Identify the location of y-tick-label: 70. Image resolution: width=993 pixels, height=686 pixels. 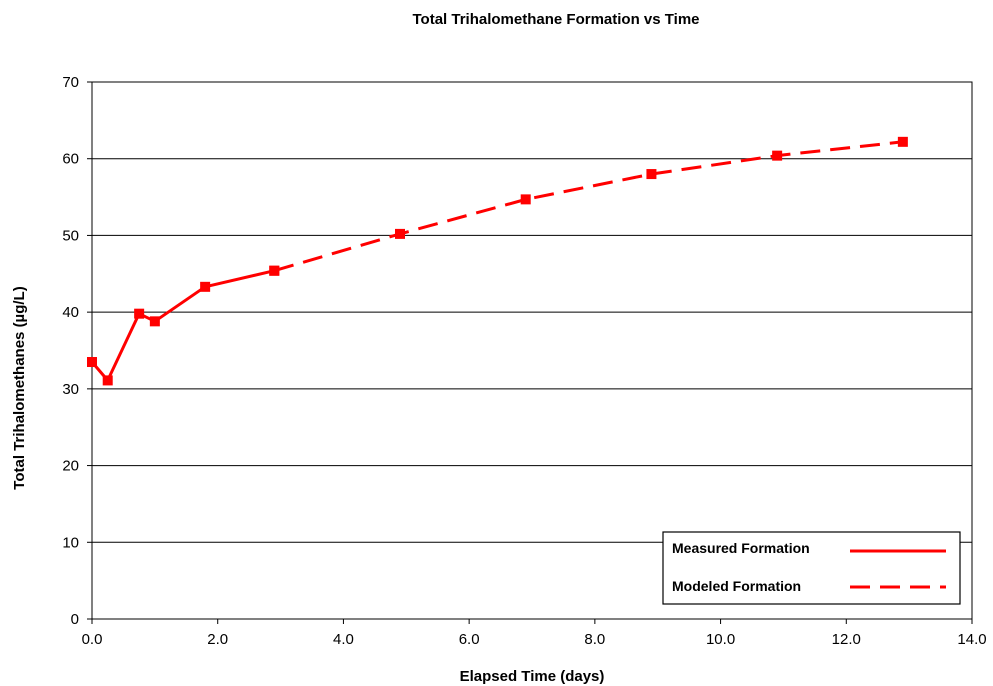
(70, 82).